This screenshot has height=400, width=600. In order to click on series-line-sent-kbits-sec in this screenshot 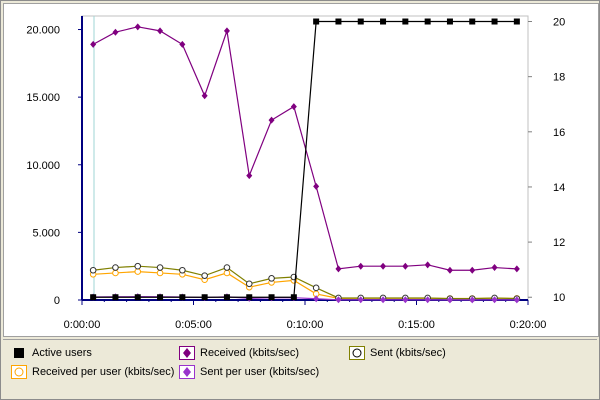, I will do `click(305, 282)`.